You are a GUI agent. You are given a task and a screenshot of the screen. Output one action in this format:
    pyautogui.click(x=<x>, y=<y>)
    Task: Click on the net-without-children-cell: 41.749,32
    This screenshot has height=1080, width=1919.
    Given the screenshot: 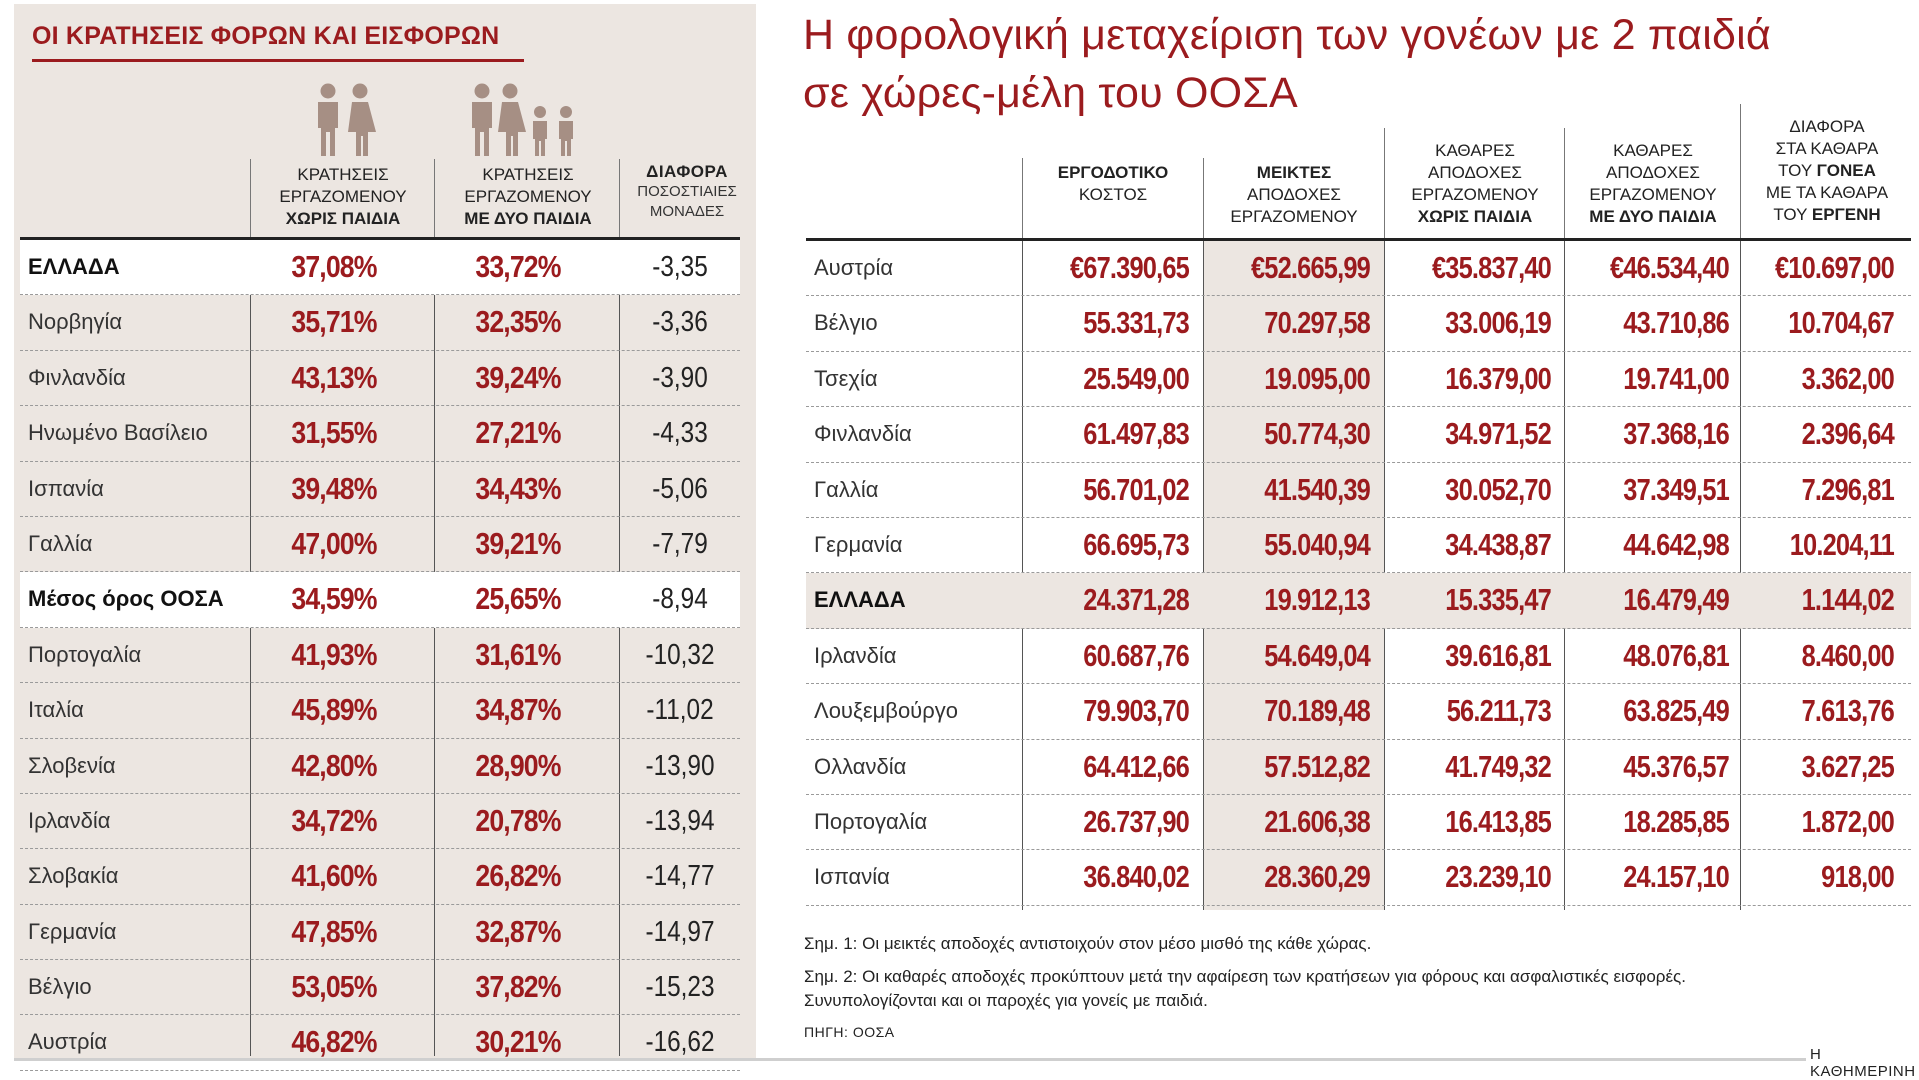 What is the action you would take?
    pyautogui.click(x=1498, y=766)
    